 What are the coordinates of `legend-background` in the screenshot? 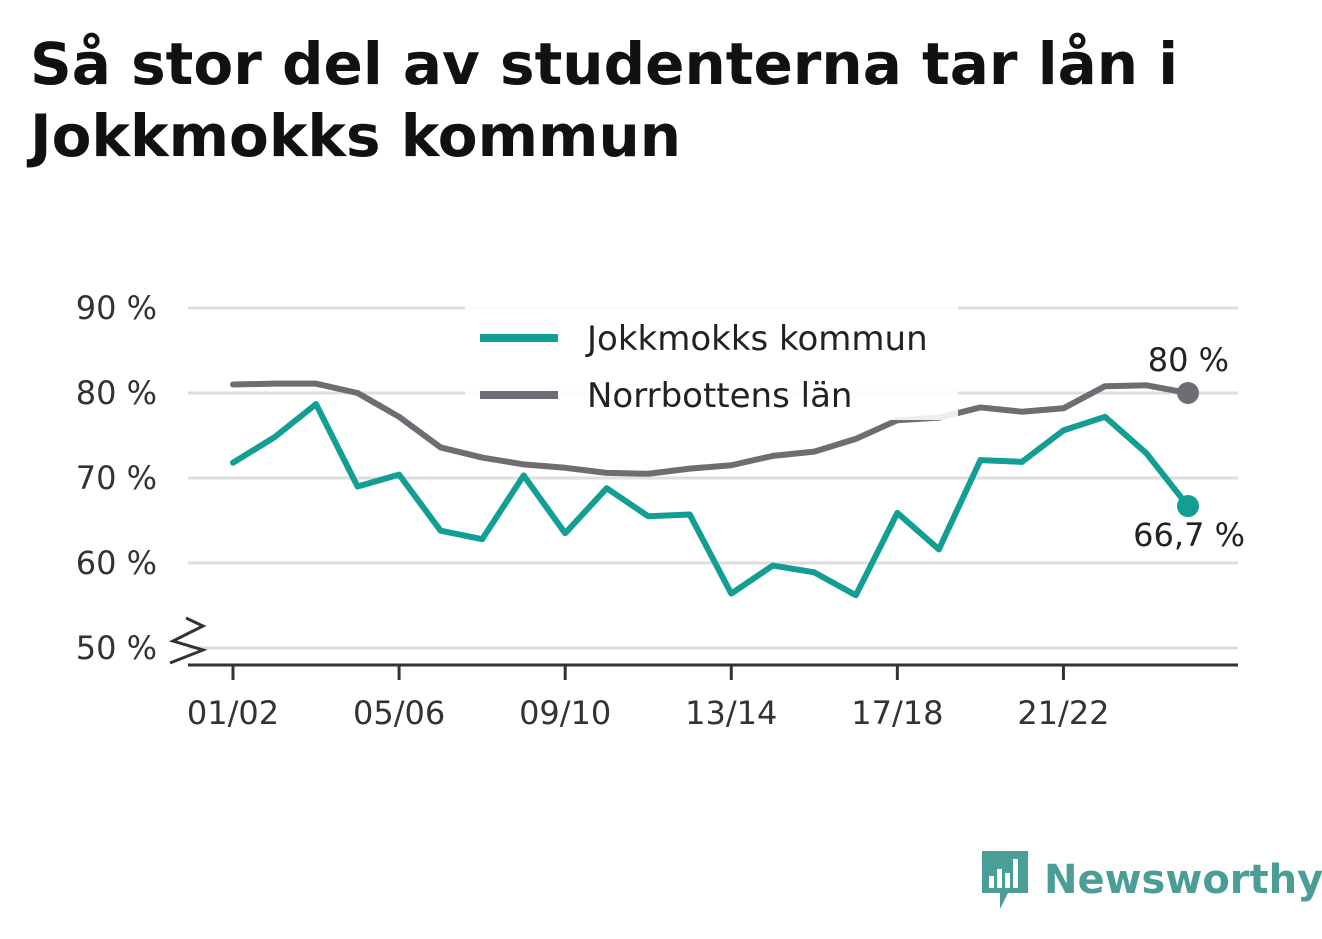 It's located at (711, 362).